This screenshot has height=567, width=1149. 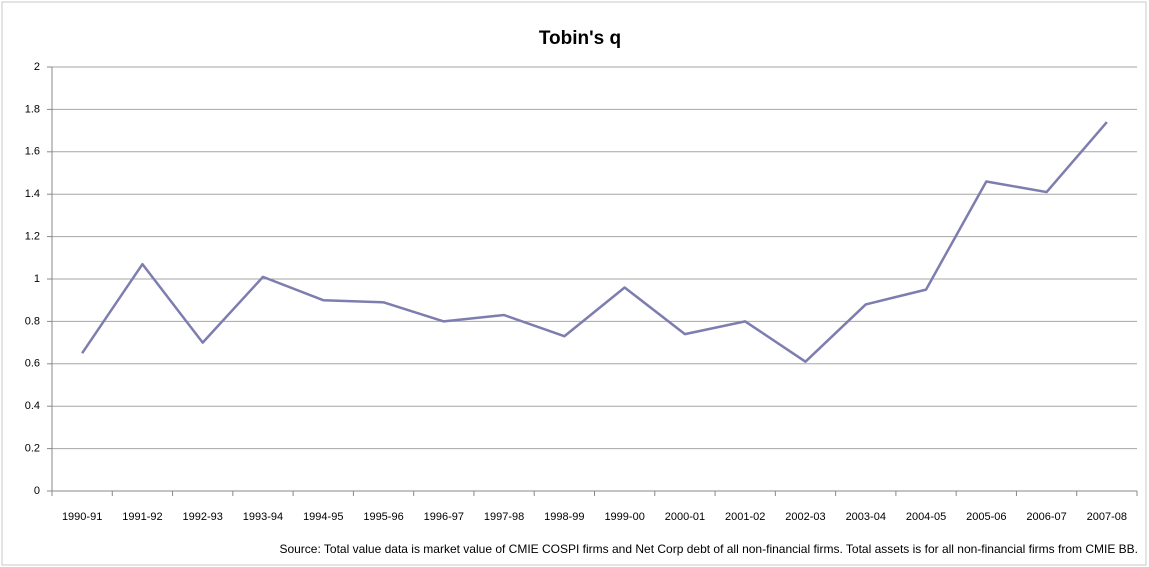 What do you see at coordinates (82, 517) in the screenshot?
I see `x-tick-label: 1990-91` at bounding box center [82, 517].